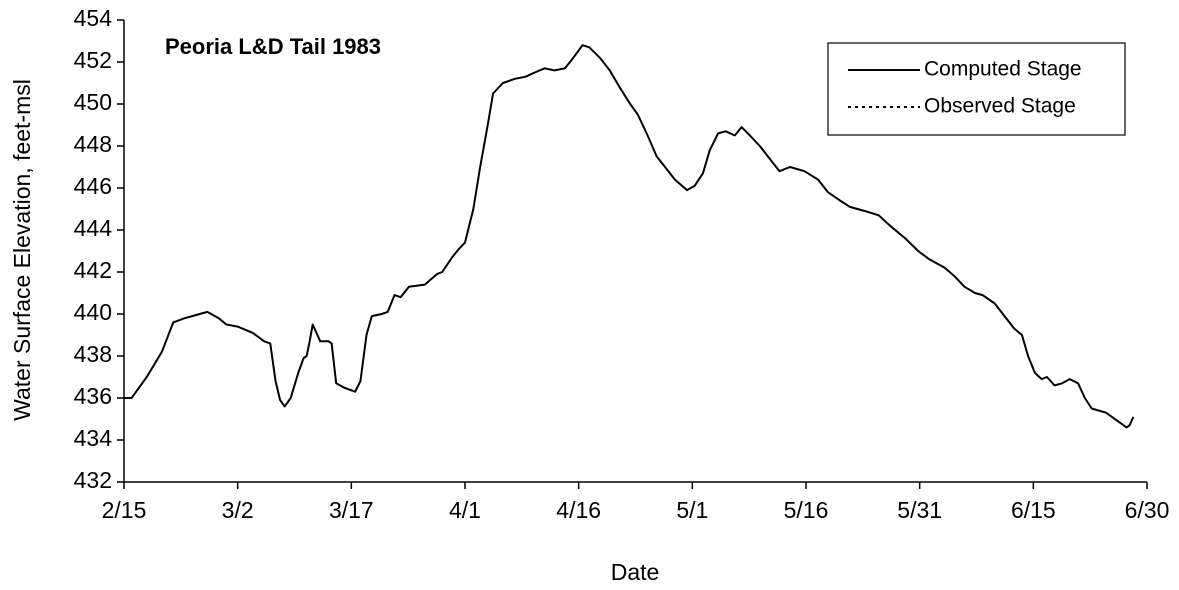 This screenshot has width=1179, height=590. Describe the element at coordinates (93, 438) in the screenshot. I see `y-tick-label: 434` at that location.